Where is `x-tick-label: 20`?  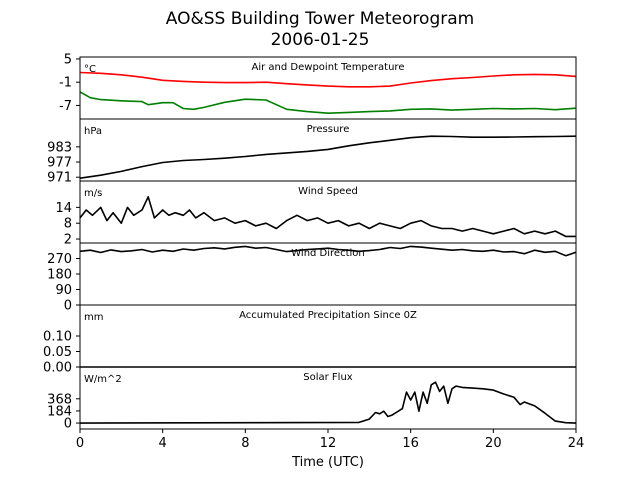 x-tick-label: 20 is located at coordinates (493, 443).